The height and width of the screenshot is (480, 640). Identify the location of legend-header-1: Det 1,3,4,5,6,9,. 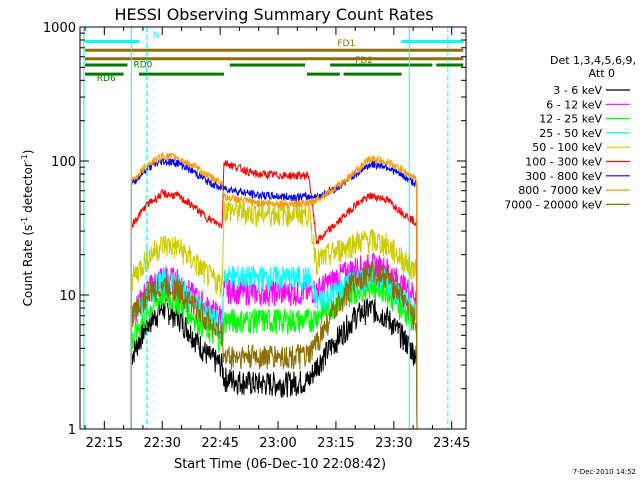
(593, 60).